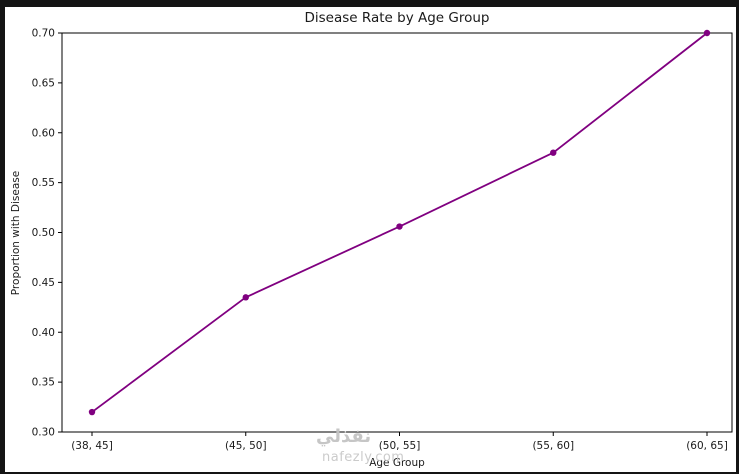  What do you see at coordinates (92, 446) in the screenshot?
I see `x-tick-label: (38, 45]` at bounding box center [92, 446].